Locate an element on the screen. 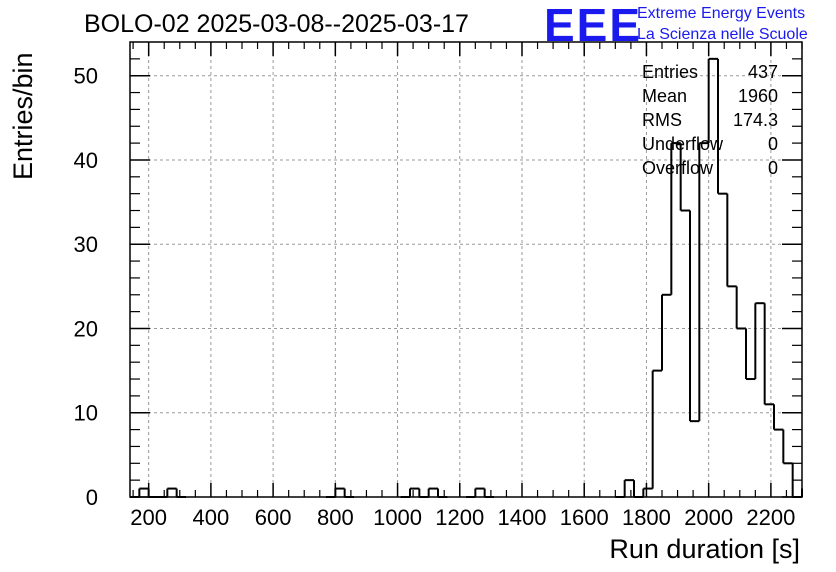 This screenshot has width=836, height=572. stats-label: Underflow is located at coordinates (683, 144).